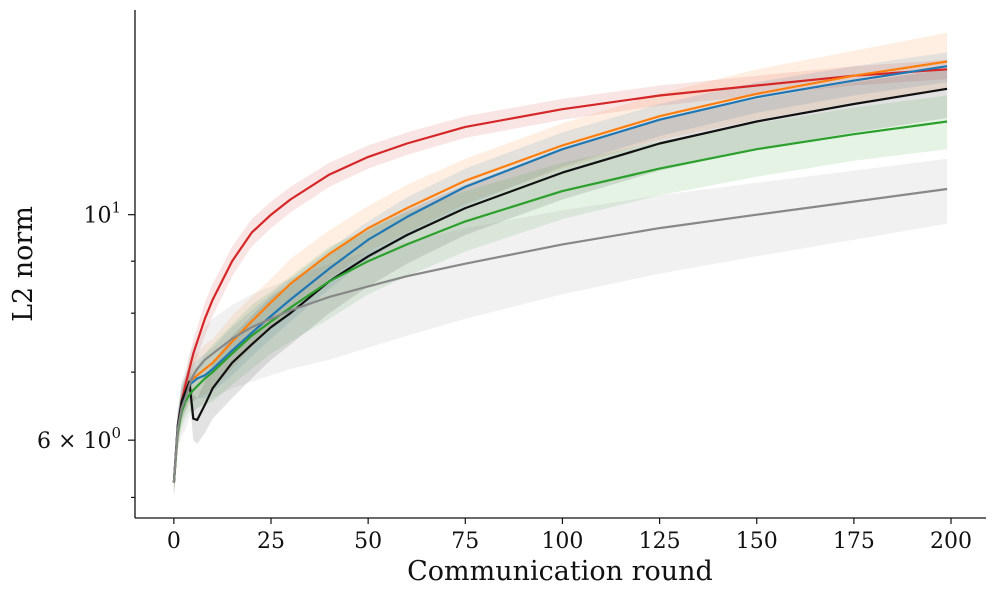 The height and width of the screenshot is (596, 997). Describe the element at coordinates (562, 541) in the screenshot. I see `x-tick-label: 100` at that location.